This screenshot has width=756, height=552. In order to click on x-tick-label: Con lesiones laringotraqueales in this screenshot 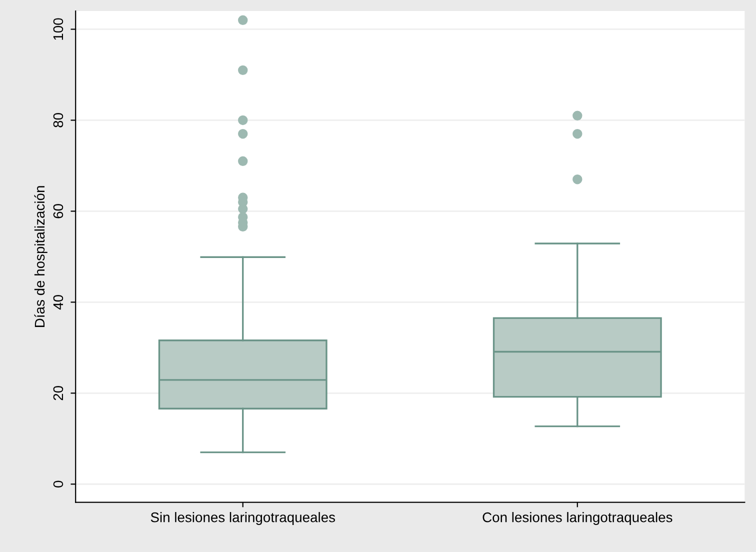, I will do `click(577, 518)`.